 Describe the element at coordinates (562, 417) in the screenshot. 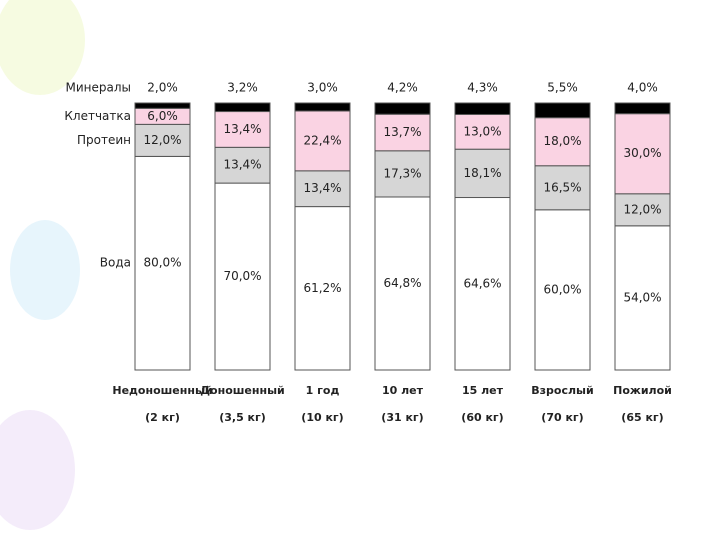

I see `x-tick-label: (70 кг)` at that location.